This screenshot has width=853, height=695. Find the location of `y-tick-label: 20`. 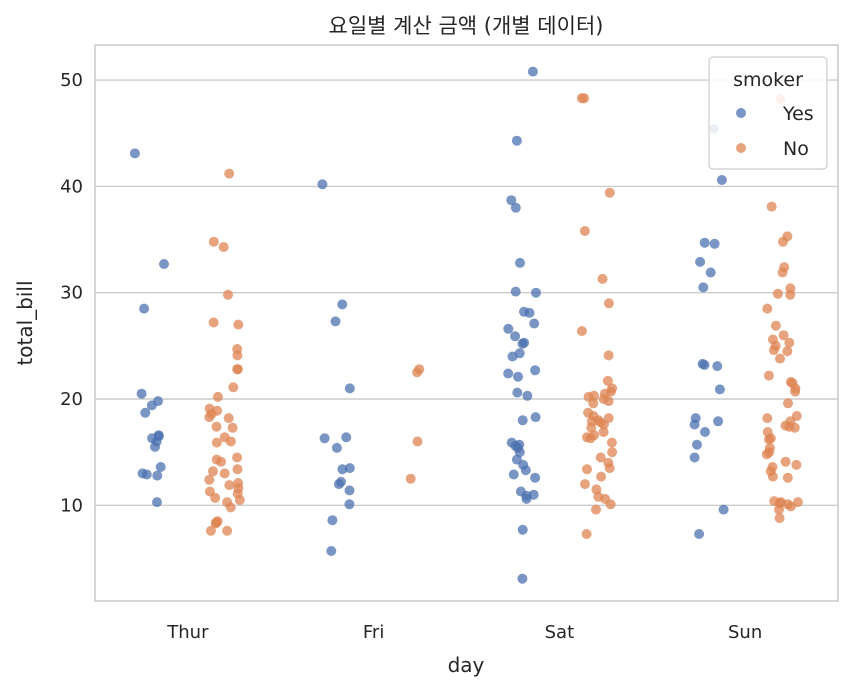

y-tick-label: 20 is located at coordinates (71, 399).